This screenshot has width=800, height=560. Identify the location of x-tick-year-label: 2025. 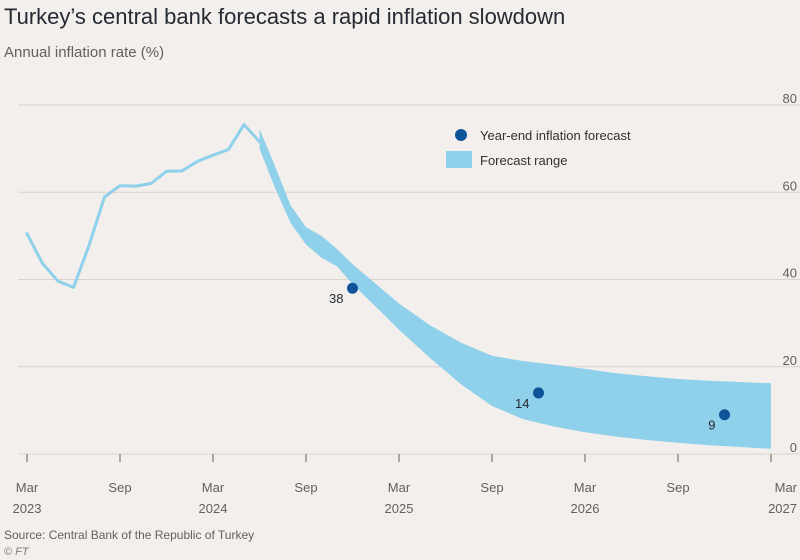
(399, 508).